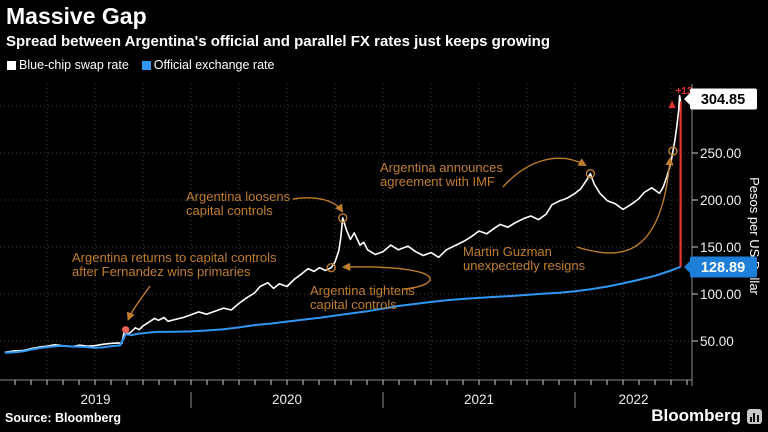  Describe the element at coordinates (287, 399) in the screenshot. I see `x-year-label: 2020` at that location.